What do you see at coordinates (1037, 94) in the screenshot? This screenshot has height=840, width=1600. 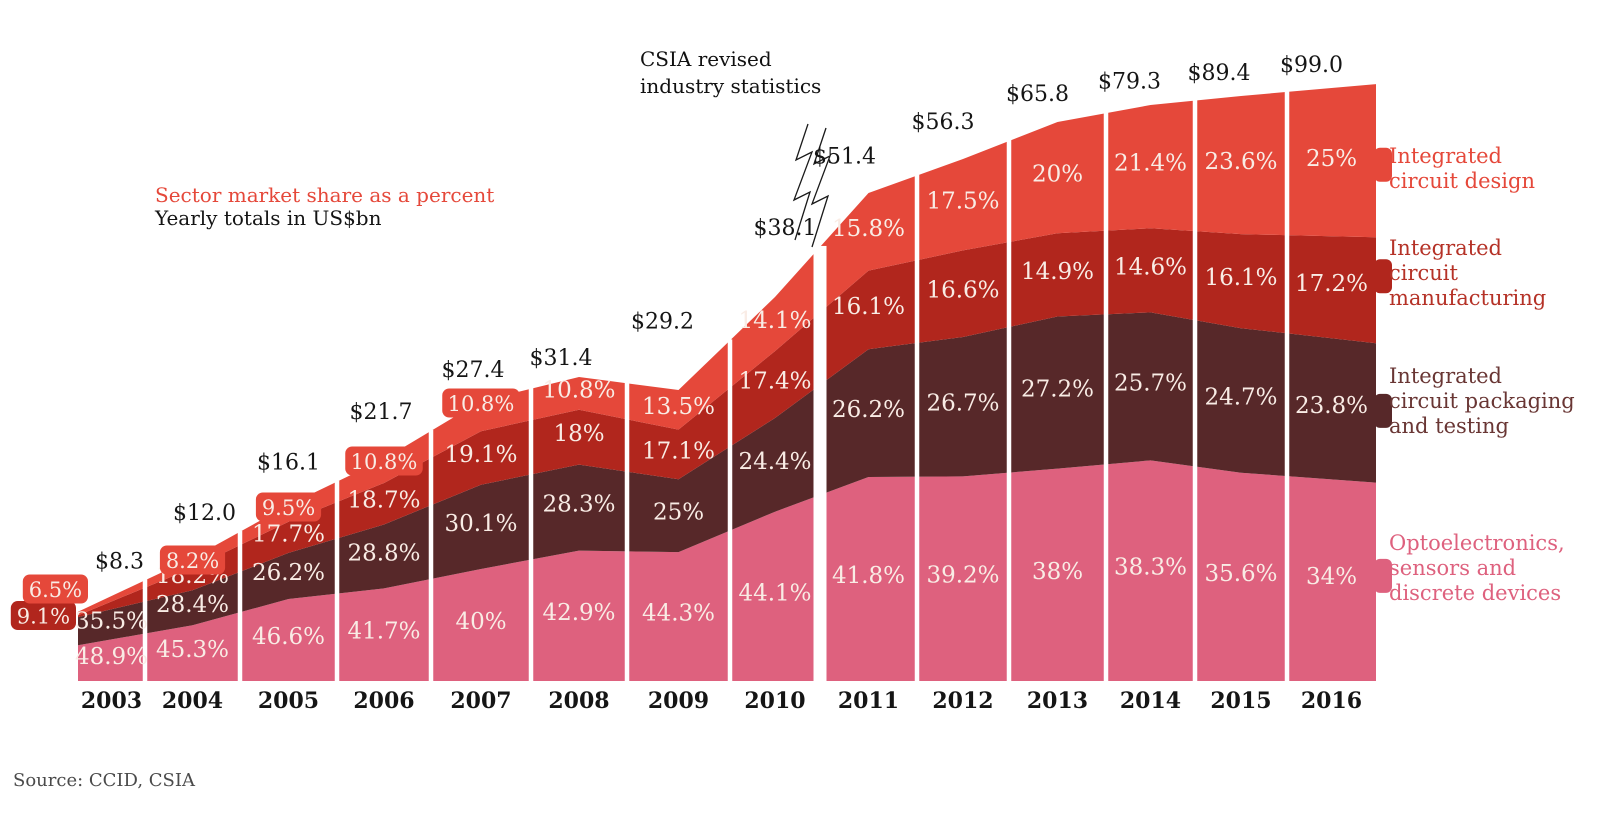 I see `total-label-2013: $65.8` at bounding box center [1037, 94].